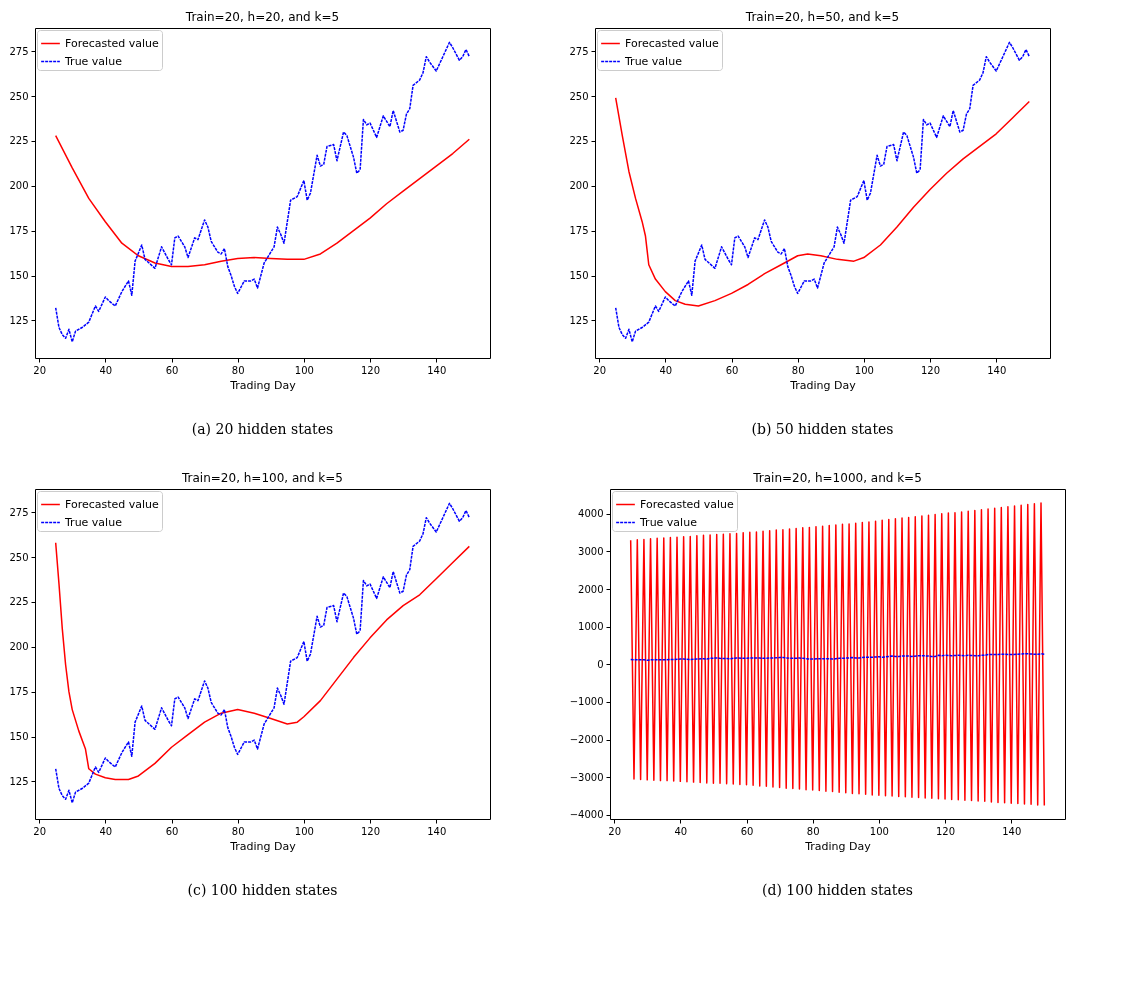  I want to click on text: (a) 20 hidden states, so click(262, 429).